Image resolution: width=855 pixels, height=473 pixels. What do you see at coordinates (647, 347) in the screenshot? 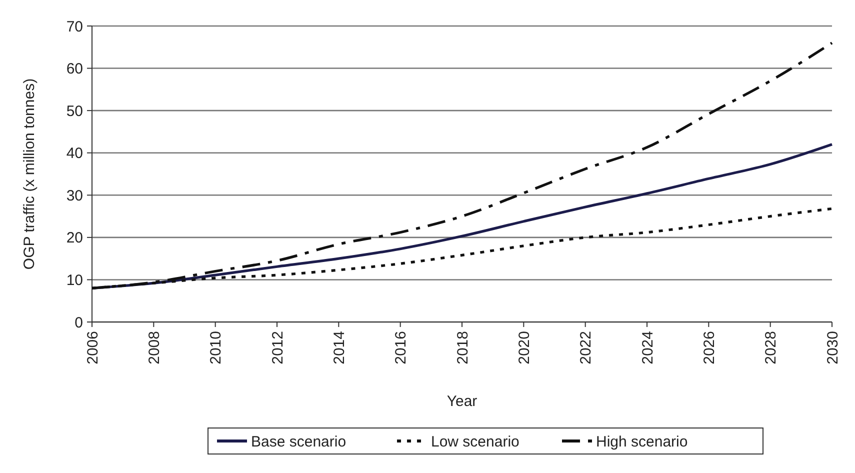
I see `x-tick-label: 2024` at bounding box center [647, 347].